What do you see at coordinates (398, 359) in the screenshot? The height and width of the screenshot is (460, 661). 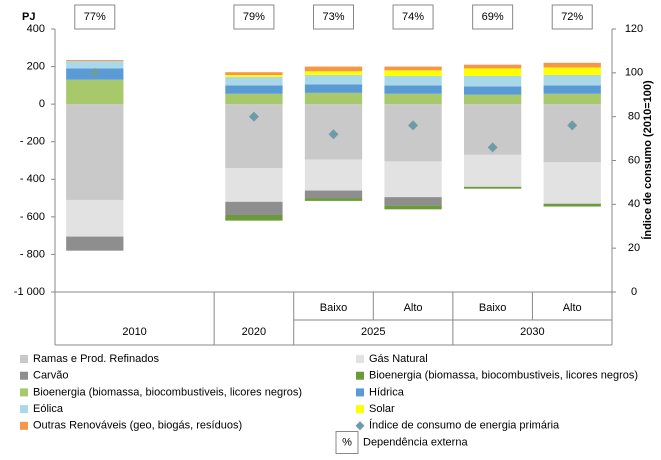 I see `legend-label: Gás Natural` at bounding box center [398, 359].